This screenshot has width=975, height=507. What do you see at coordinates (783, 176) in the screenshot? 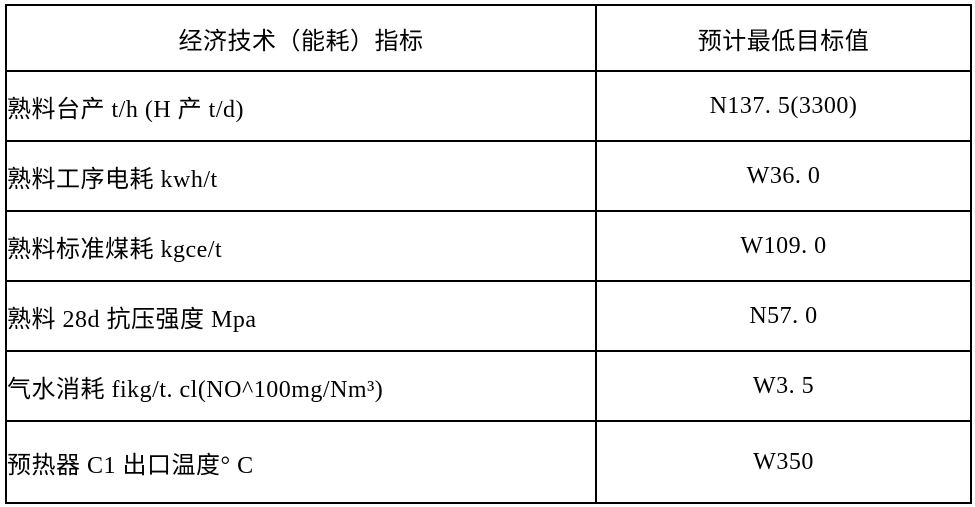
I see `target-cell: W36. 0` at bounding box center [783, 176].